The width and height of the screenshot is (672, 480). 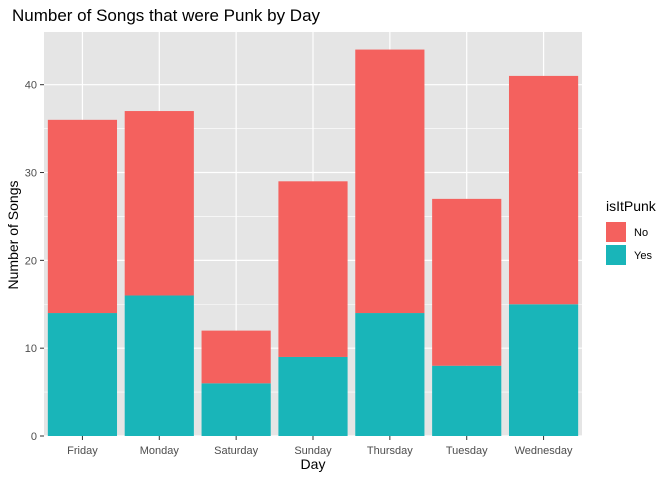 What do you see at coordinates (31, 174) in the screenshot?
I see `y-tick-label: 30` at bounding box center [31, 174].